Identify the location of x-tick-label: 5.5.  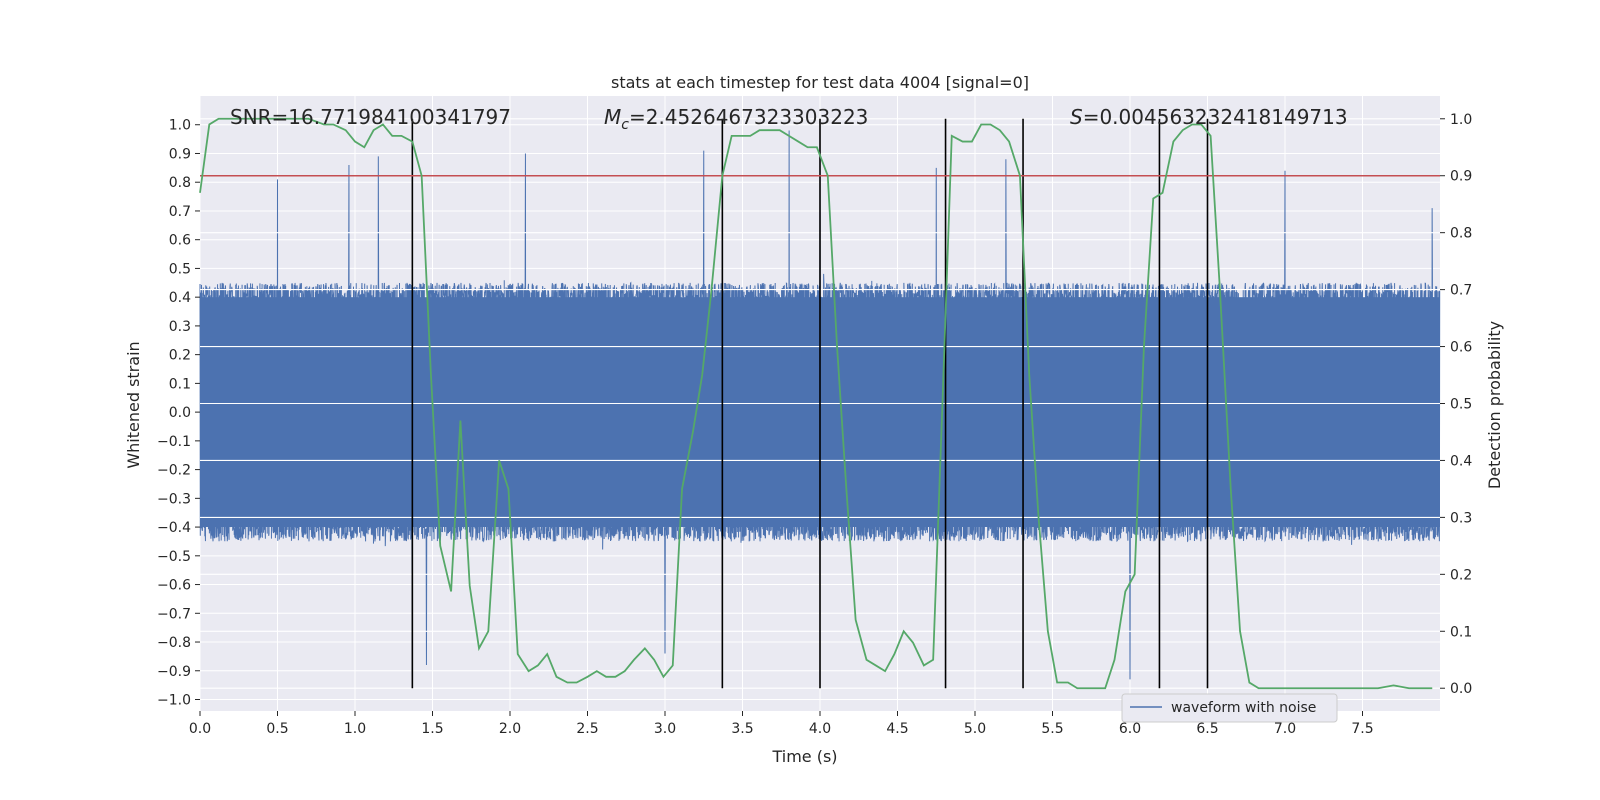
(1052, 729).